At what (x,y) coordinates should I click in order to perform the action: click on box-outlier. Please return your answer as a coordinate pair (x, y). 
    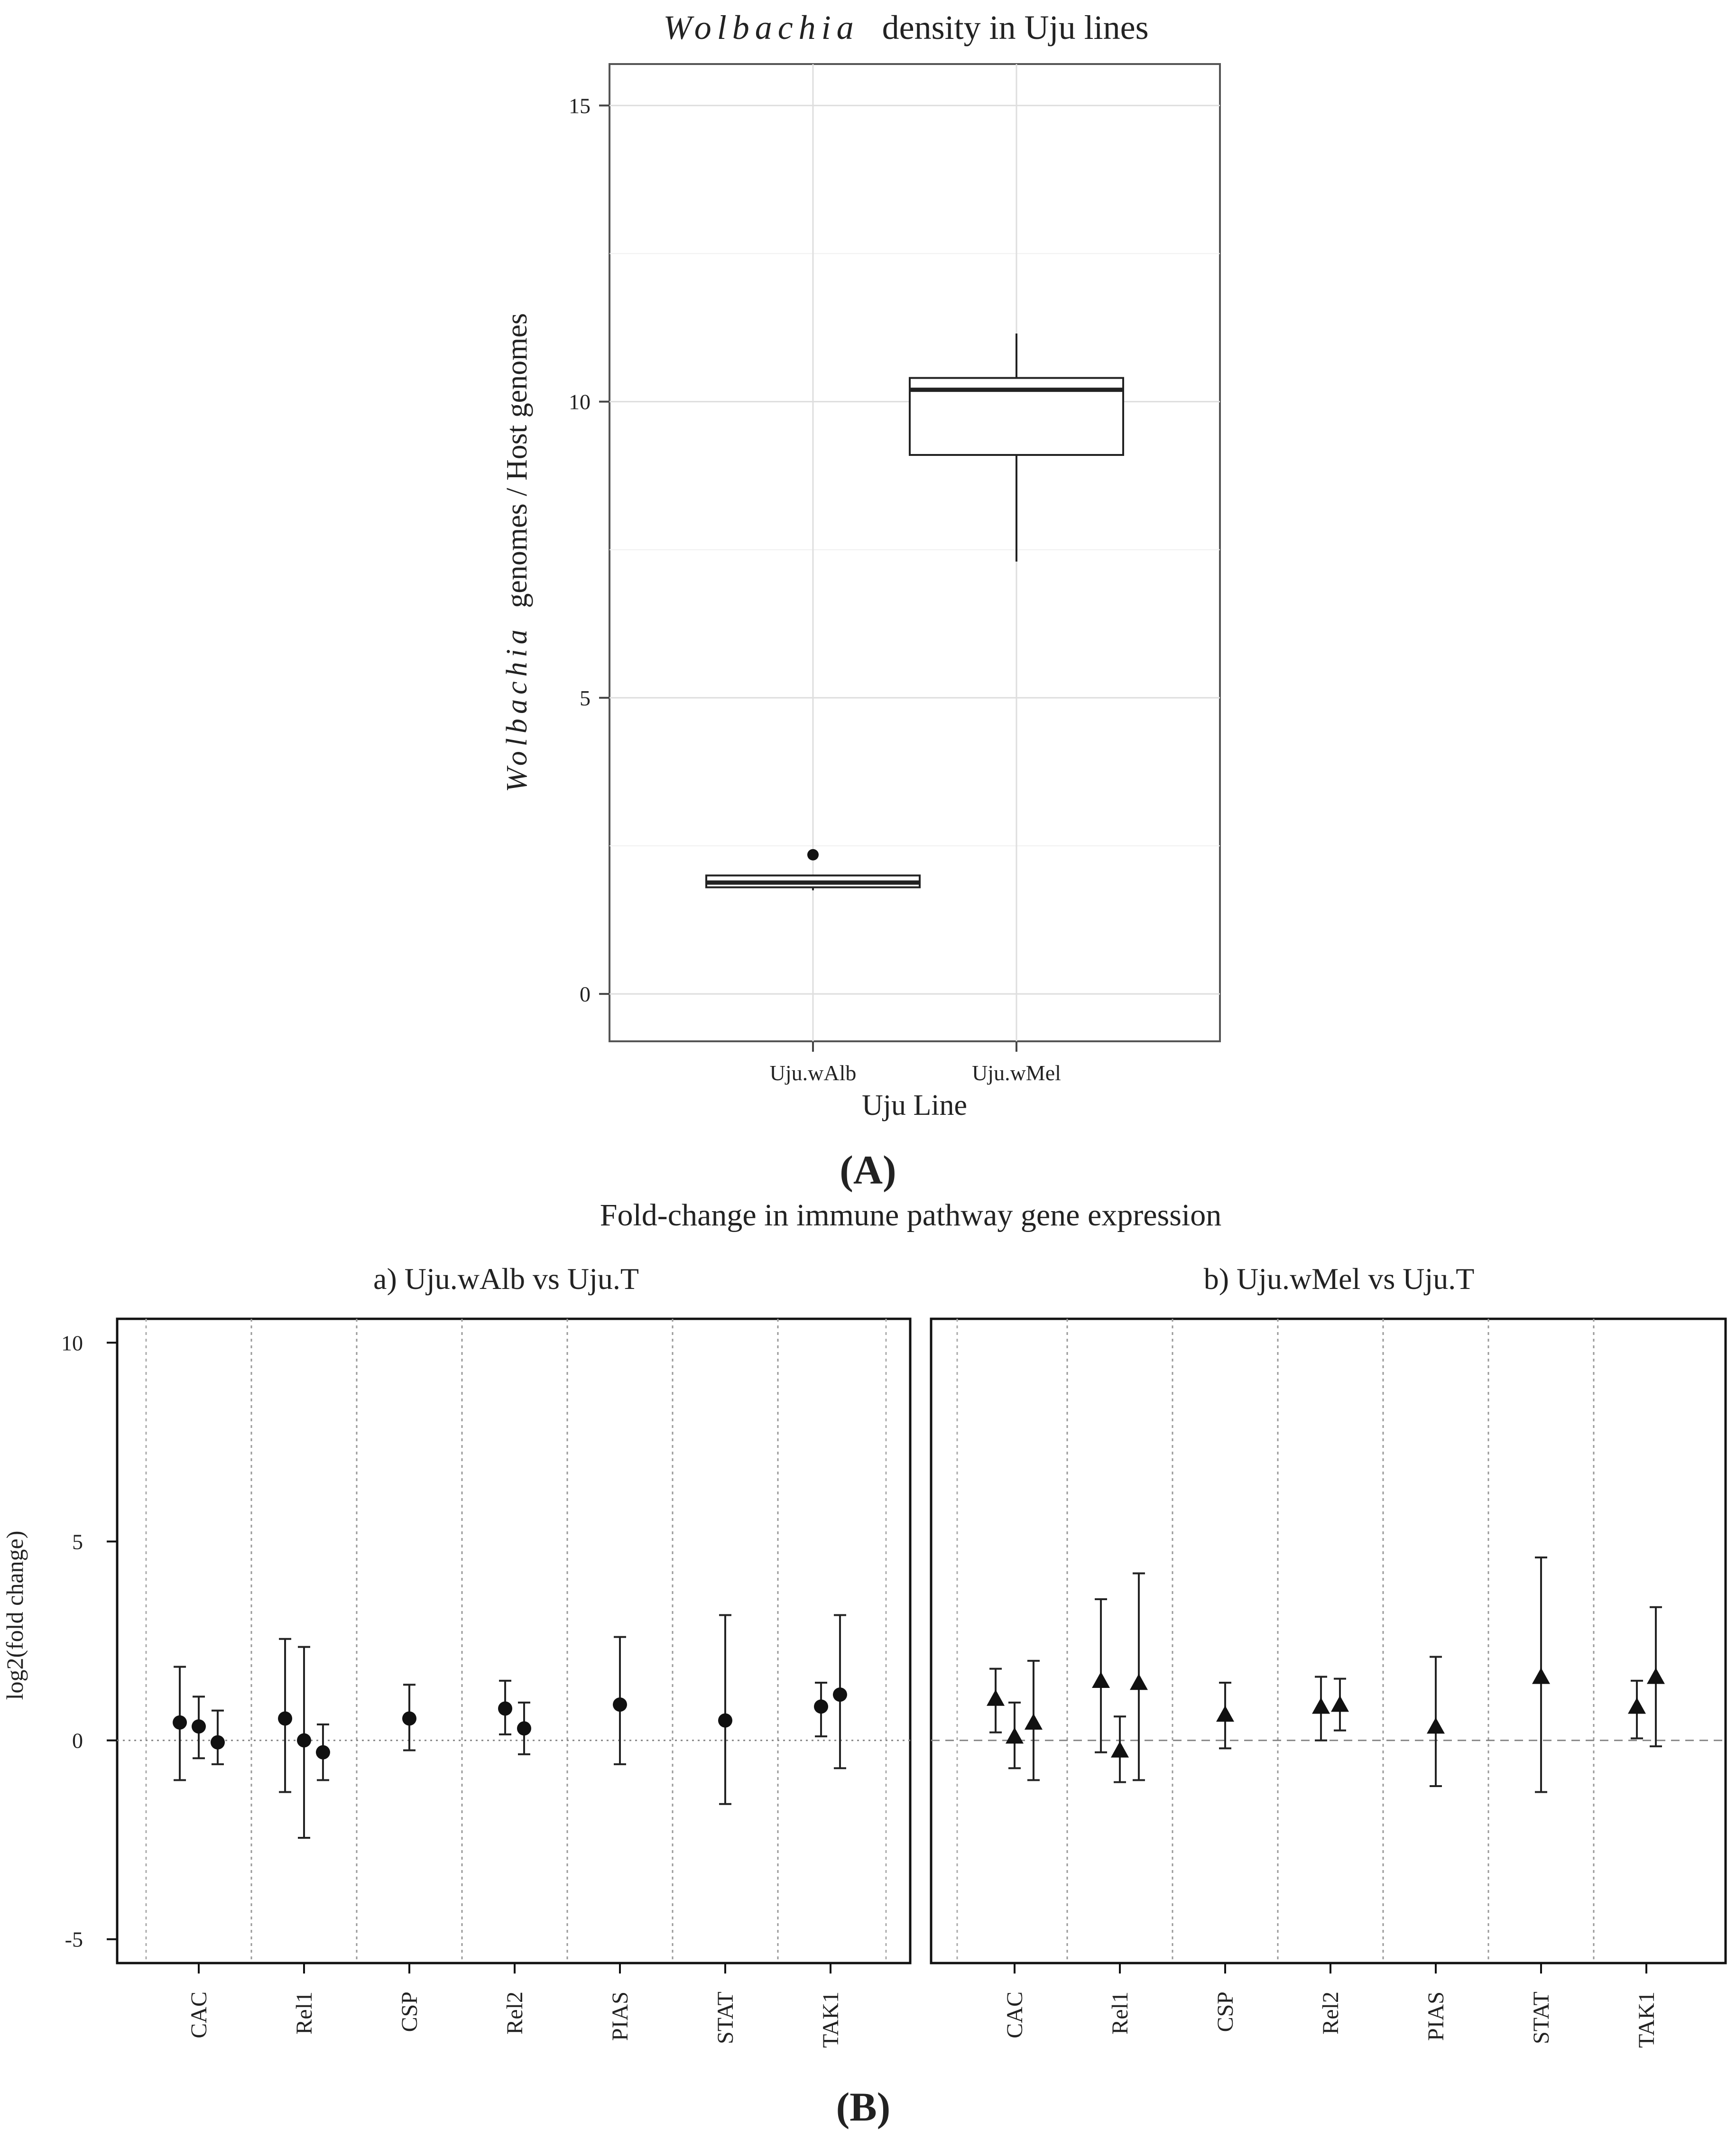
    Looking at the image, I should click on (813, 855).